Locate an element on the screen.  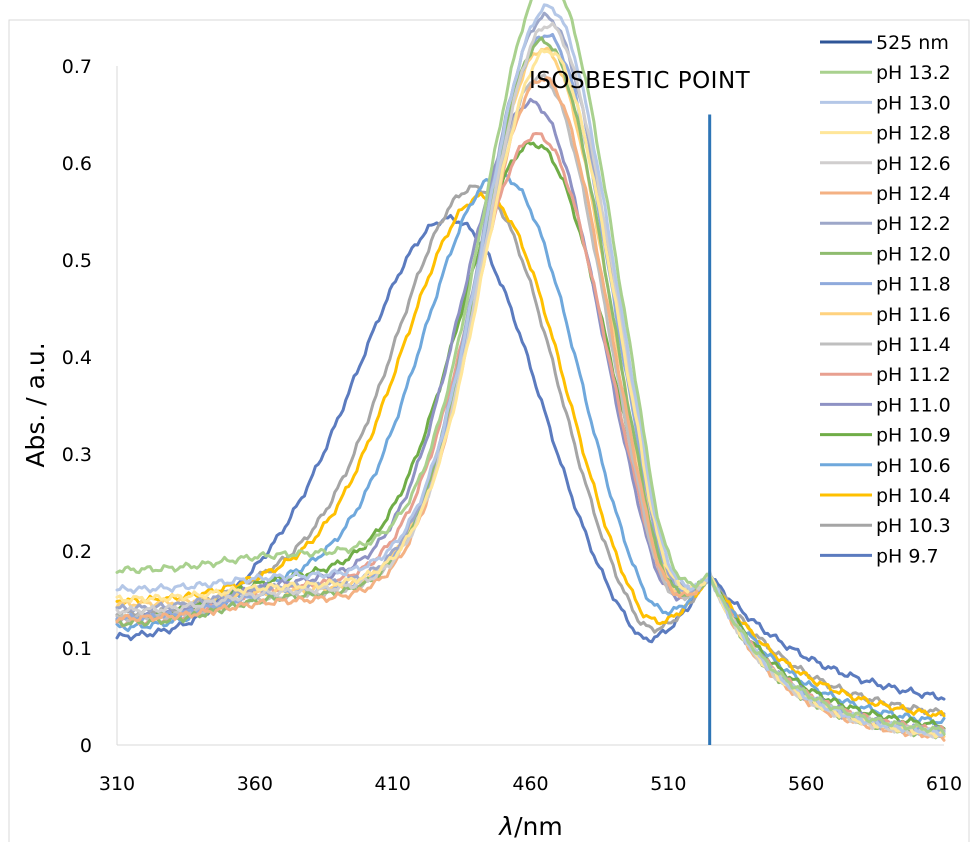
x-tick-labels: 310 360 410 460 510 560 610 is located at coordinates (530, 784).